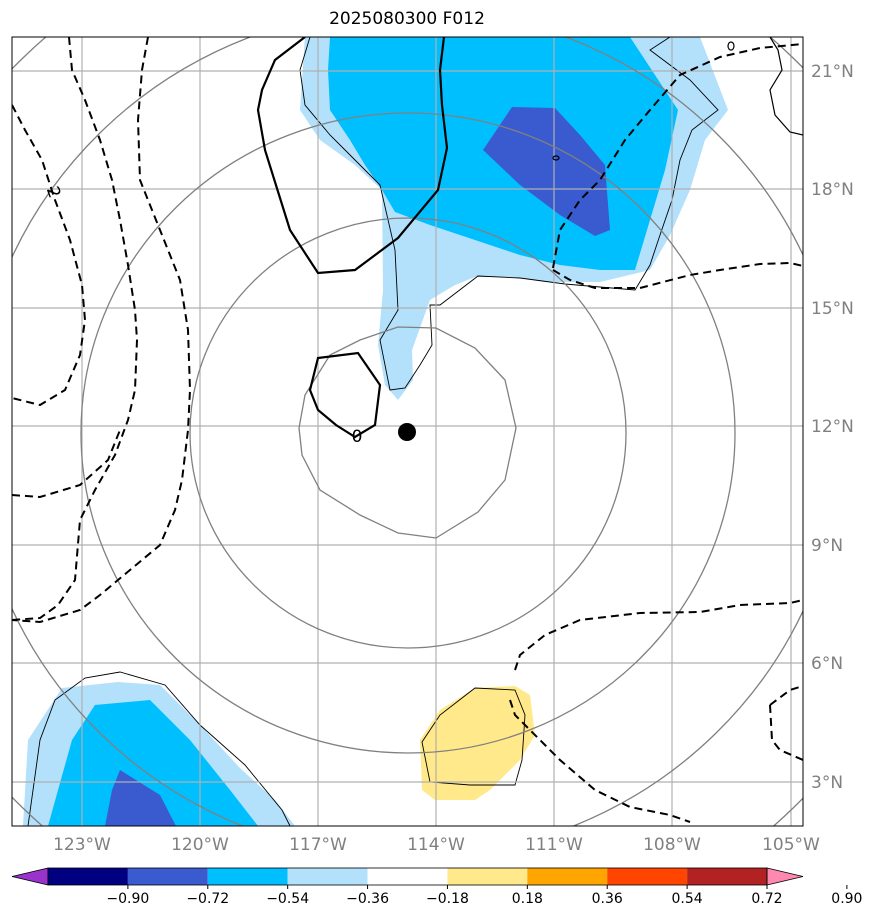 This screenshot has width=873, height=924. What do you see at coordinates (30, 876) in the screenshot?
I see `colorbar-extend-low` at bounding box center [30, 876].